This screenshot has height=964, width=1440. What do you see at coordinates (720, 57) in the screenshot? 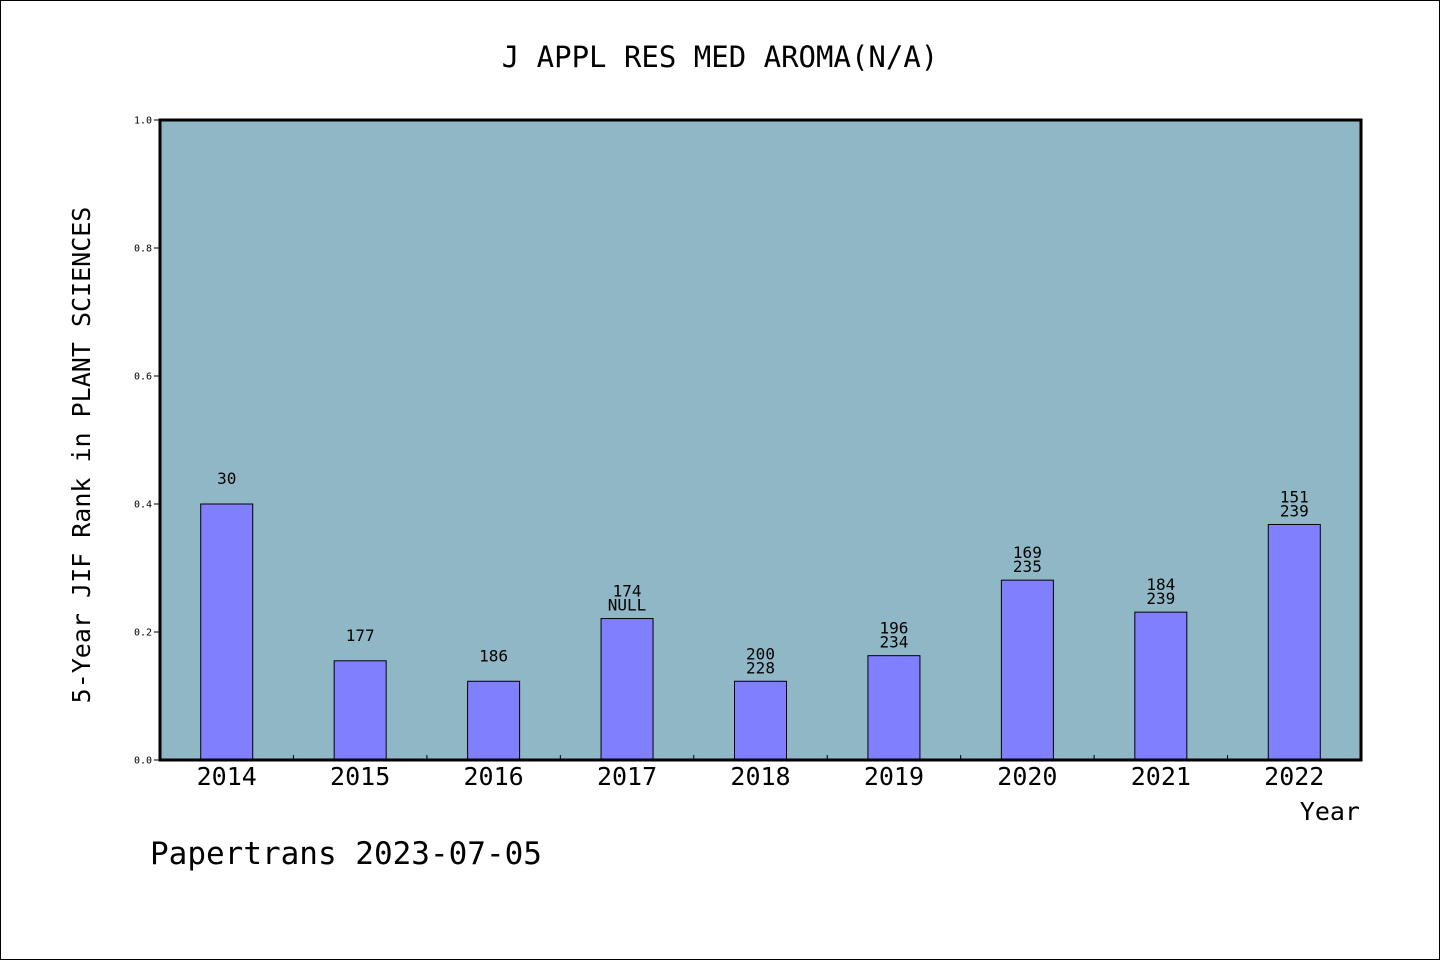
I see `chart-title: J APPL RES MED AROMA(N/A)` at bounding box center [720, 57].